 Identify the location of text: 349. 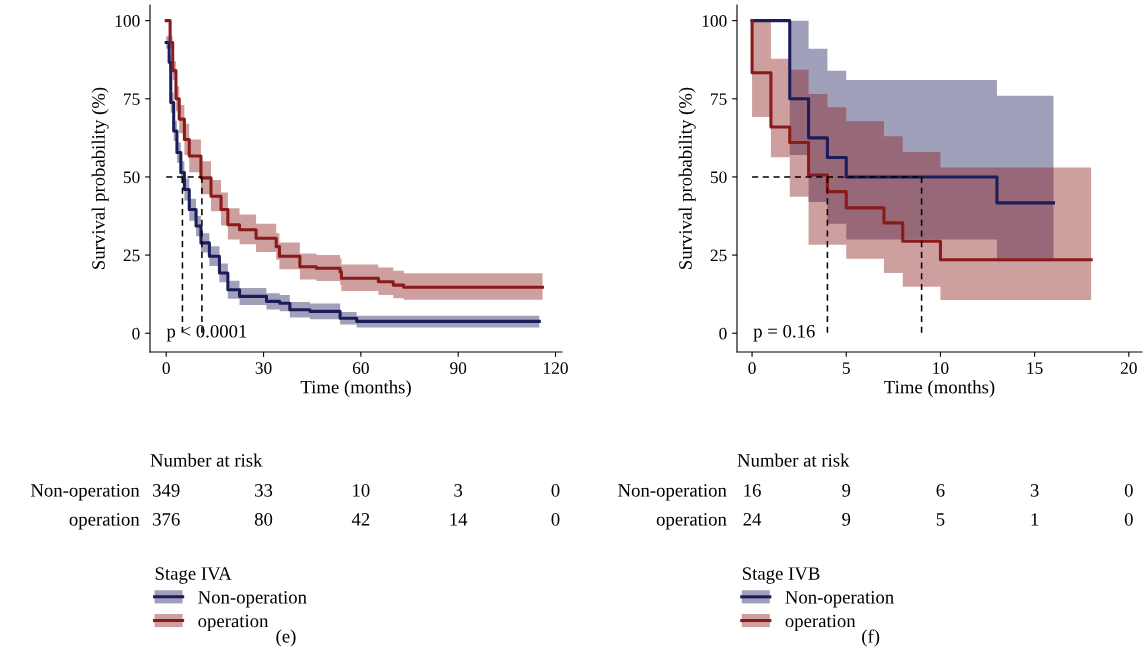
(166, 490).